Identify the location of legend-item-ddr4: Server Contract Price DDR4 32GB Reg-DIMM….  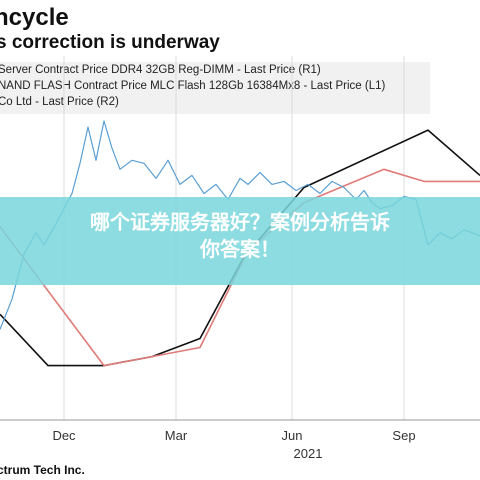
(160, 70).